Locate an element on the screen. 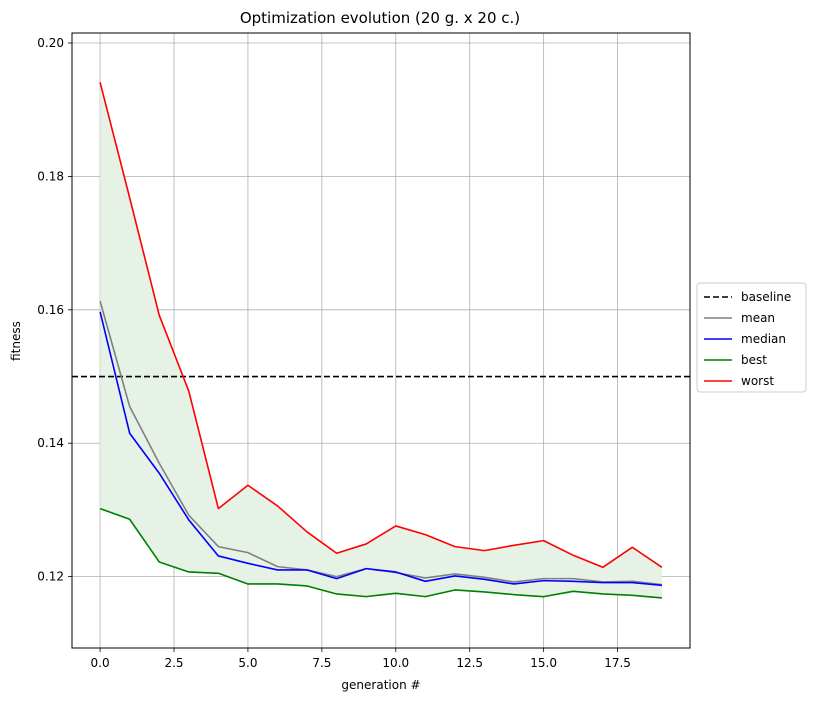  y-tick-label: 0.14 is located at coordinates (50, 443).